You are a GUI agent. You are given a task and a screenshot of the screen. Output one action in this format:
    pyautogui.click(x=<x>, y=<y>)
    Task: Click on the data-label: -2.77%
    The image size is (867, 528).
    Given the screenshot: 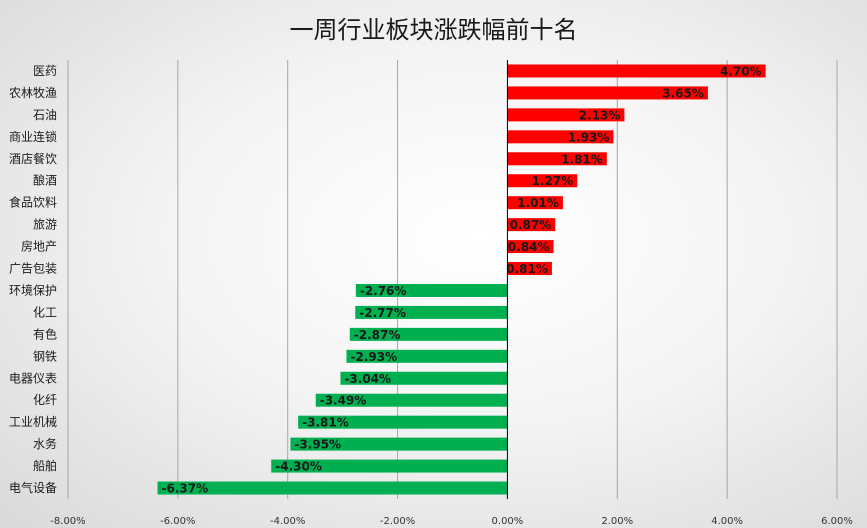 What is the action you would take?
    pyautogui.click(x=382, y=313)
    